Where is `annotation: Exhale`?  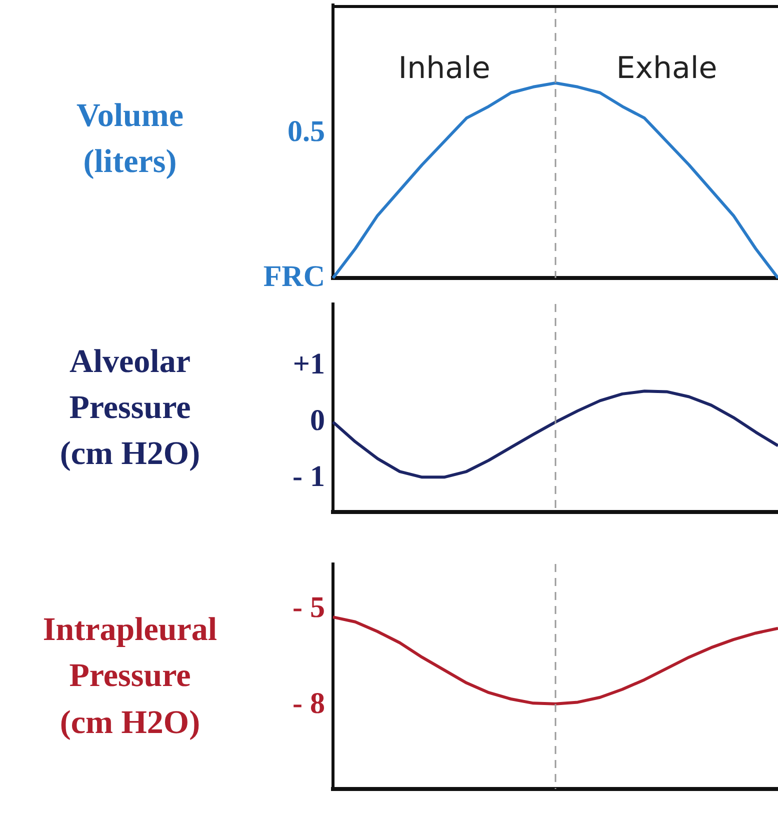
annotation: Exhale is located at coordinates (667, 68).